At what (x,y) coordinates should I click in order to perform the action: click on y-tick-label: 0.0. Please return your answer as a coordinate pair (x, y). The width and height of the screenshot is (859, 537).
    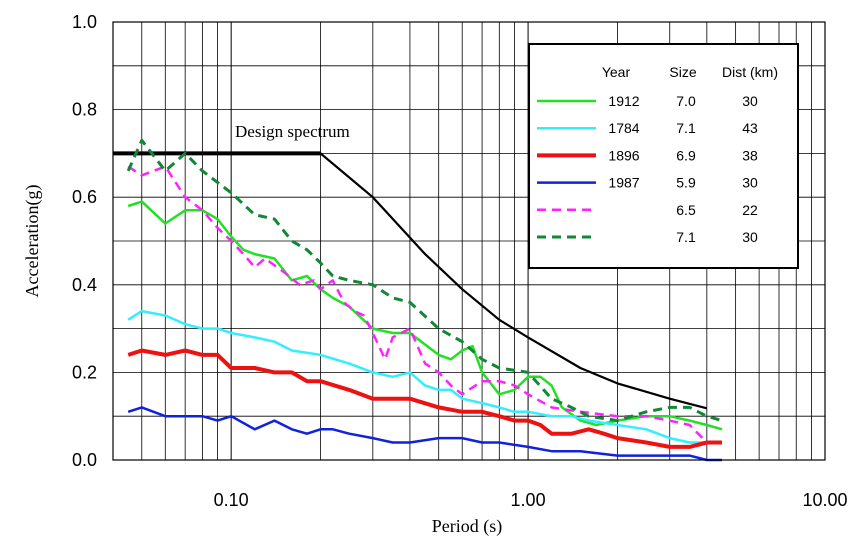
    Looking at the image, I should click on (84, 460).